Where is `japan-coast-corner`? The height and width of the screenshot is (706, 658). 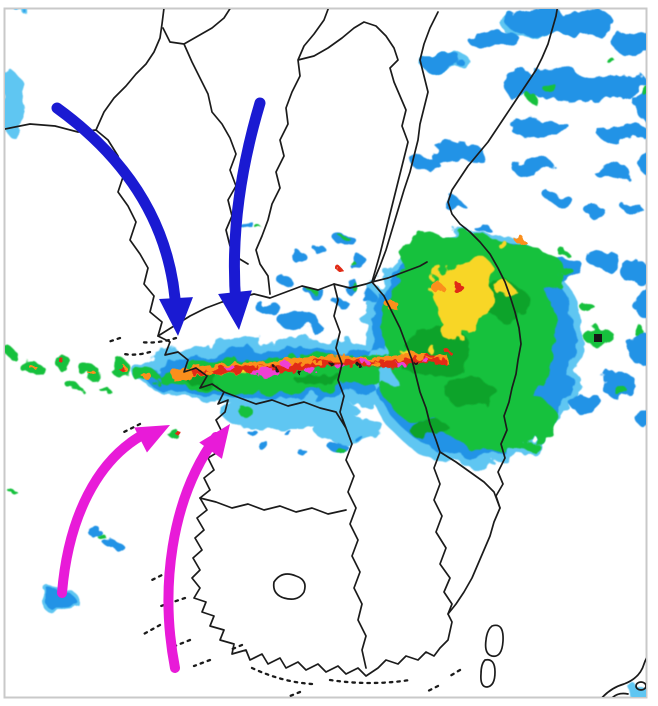 japan-coast-corner is located at coordinates (623, 677).